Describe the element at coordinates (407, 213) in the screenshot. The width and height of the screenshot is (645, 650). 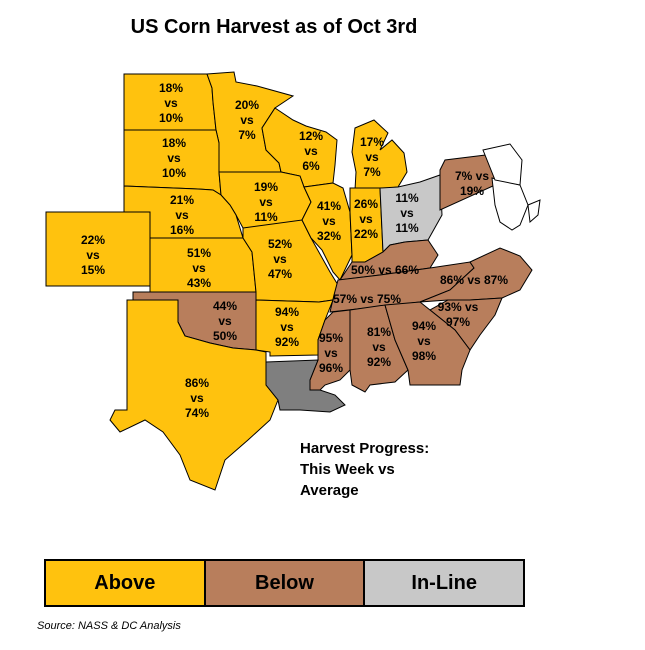
I see `label-ohio: 11% vs 11%` at that location.